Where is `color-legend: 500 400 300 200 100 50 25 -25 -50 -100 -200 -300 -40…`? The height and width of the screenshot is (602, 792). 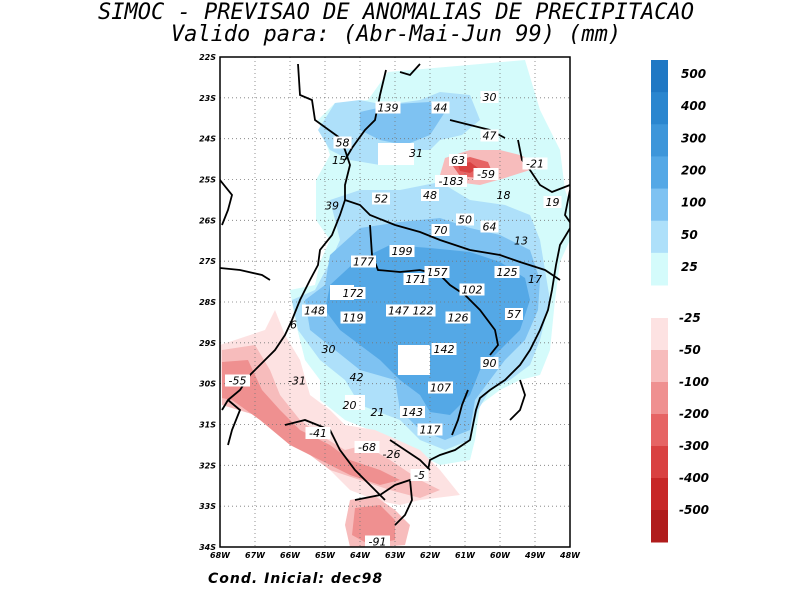
color-legend: 500 400 300 200 100 50 25 -25 -50 -100 -200 -300 -40… is located at coordinates (680, 301).